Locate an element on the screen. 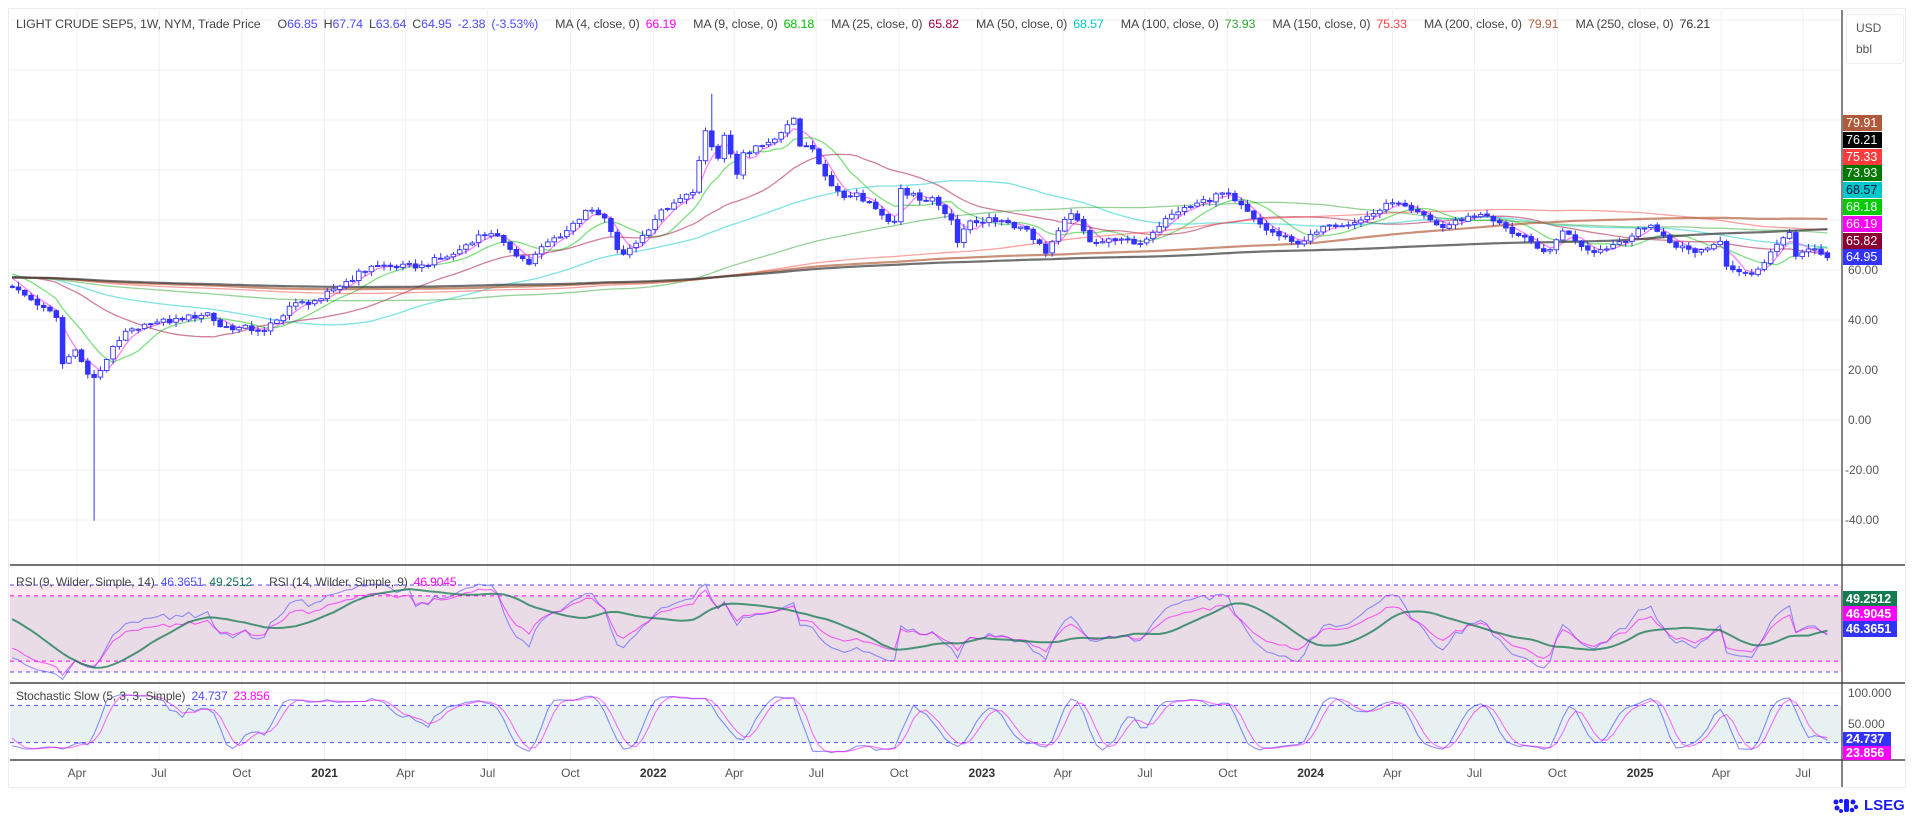  ma-50-legend-label: MA (50, close, 0) is located at coordinates (1021, 24).